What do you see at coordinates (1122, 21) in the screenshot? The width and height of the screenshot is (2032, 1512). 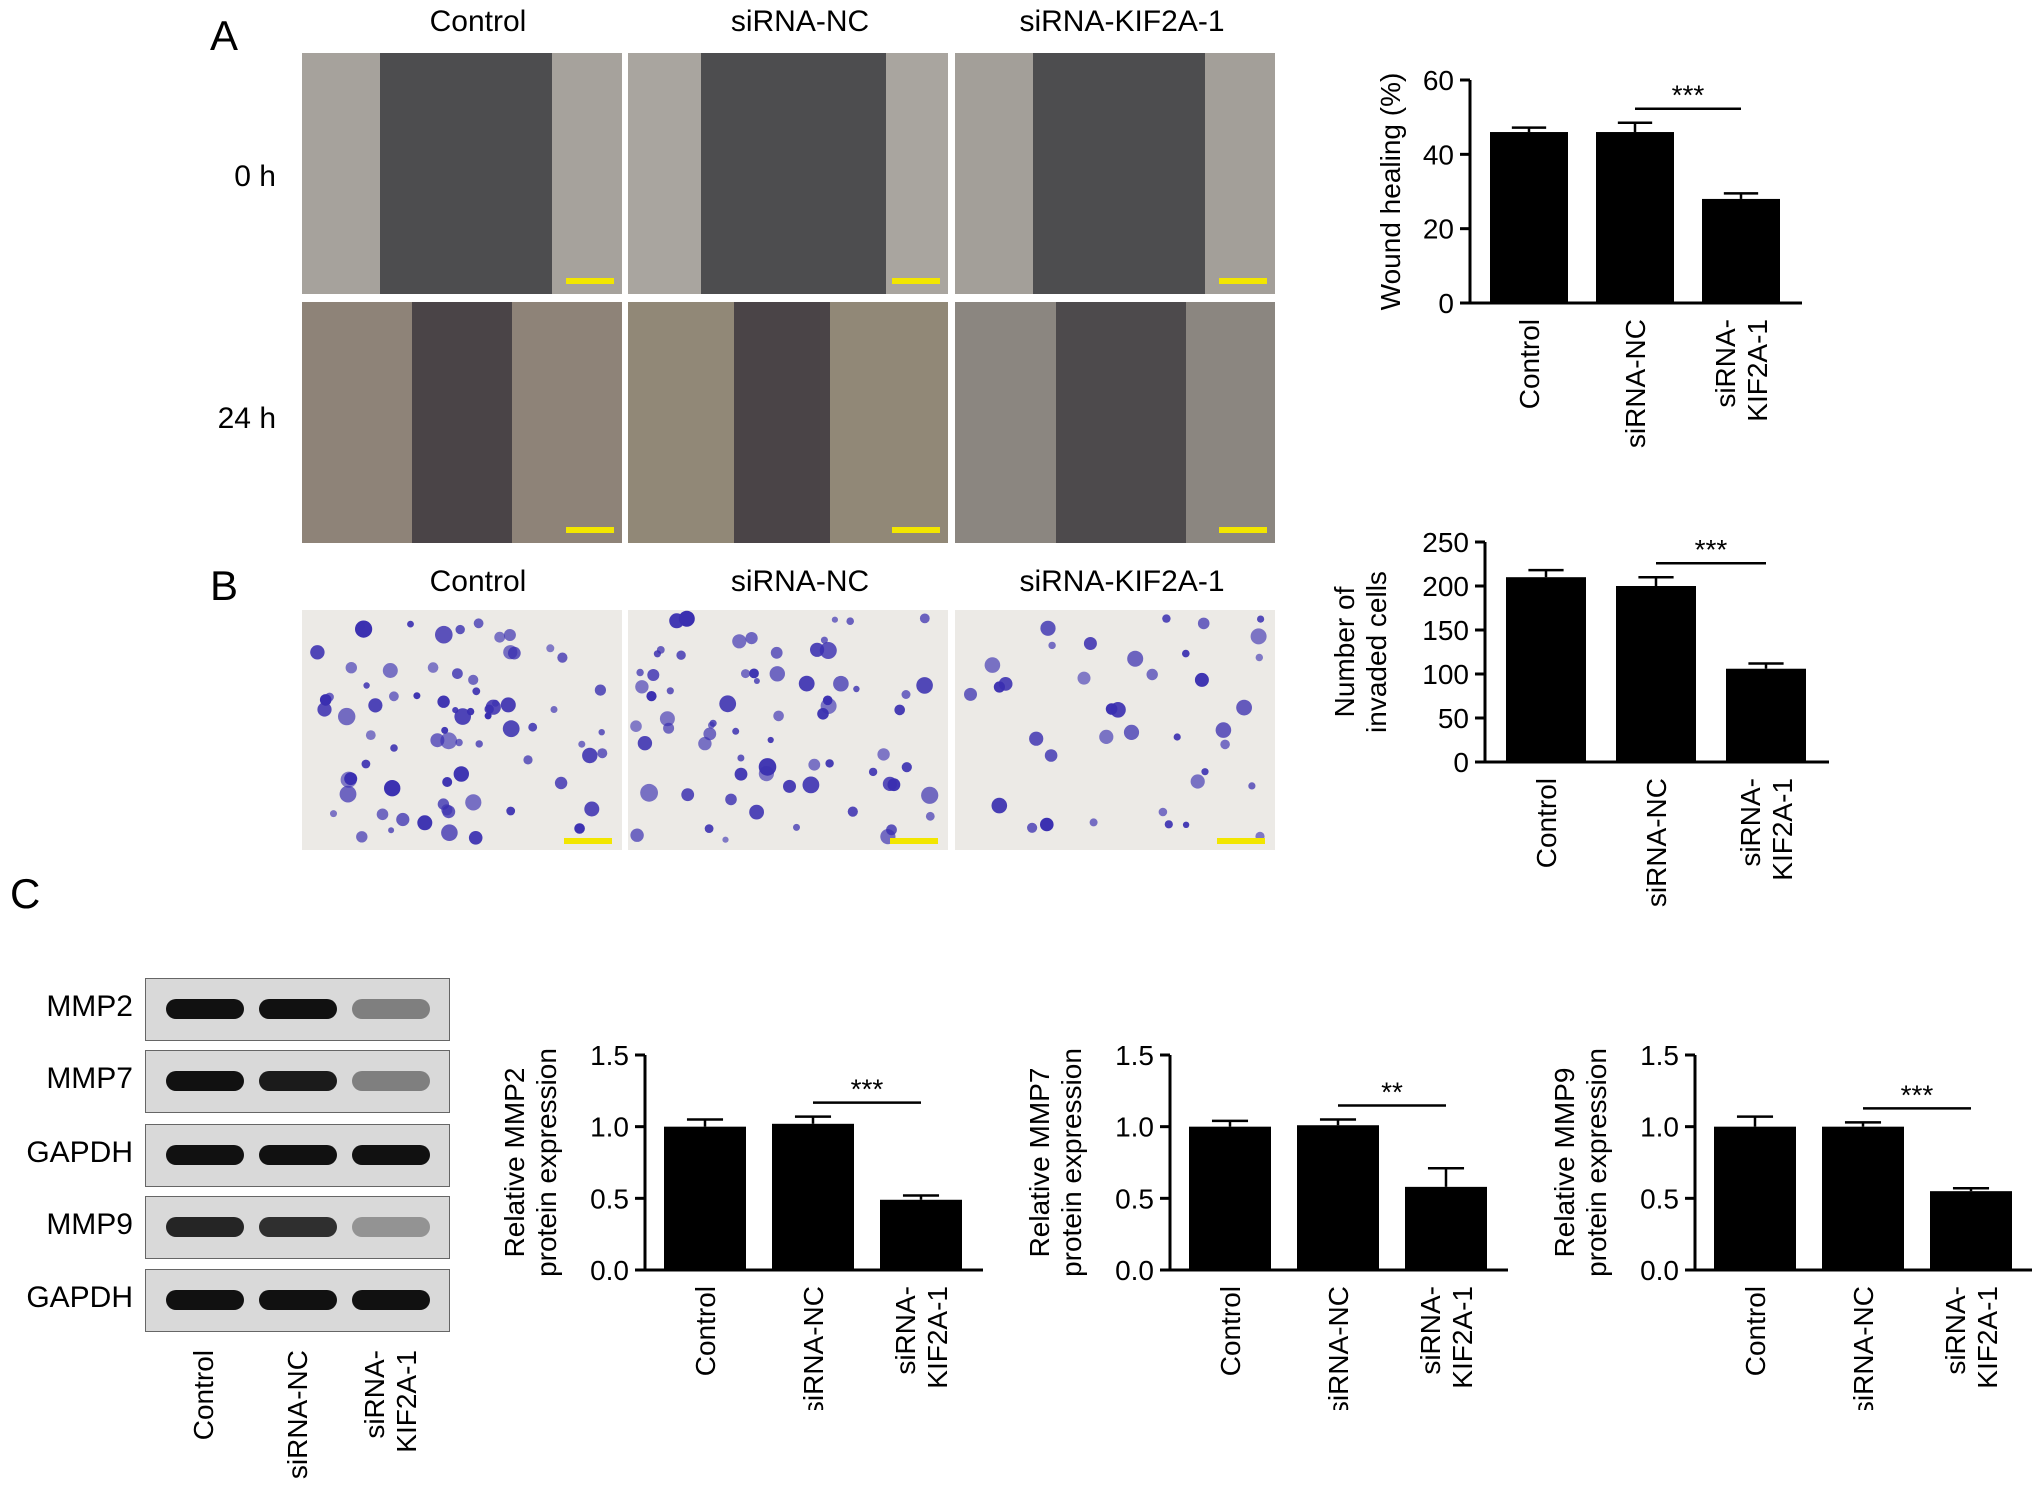 I see `panel-a-column-sirna-kif2a: siRNA-KIF2A-1` at bounding box center [1122, 21].